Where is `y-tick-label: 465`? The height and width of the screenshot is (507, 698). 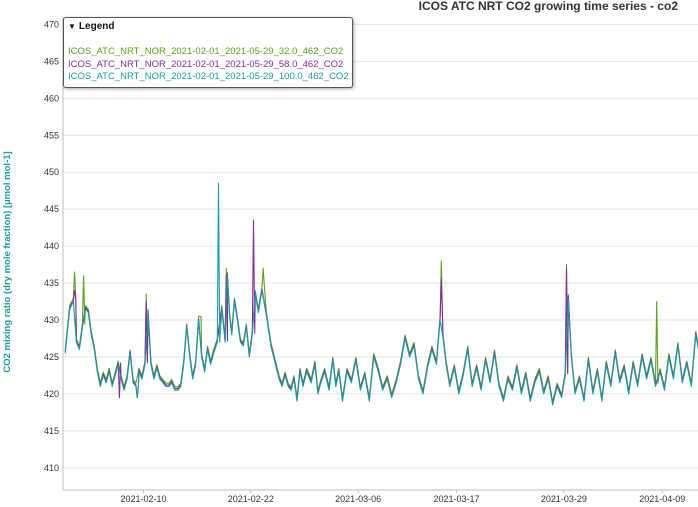 y-tick-label: 465 is located at coordinates (51, 61).